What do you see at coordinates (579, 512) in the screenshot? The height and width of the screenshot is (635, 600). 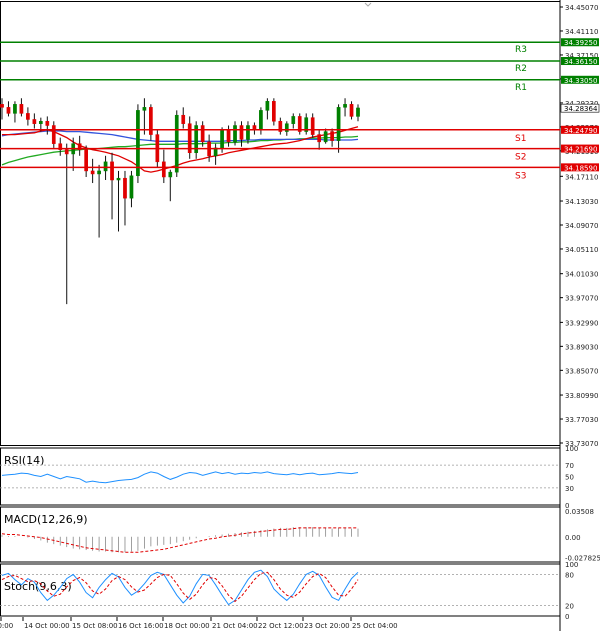 I see `g-macd-tick-label: 0.03508` at bounding box center [579, 512].